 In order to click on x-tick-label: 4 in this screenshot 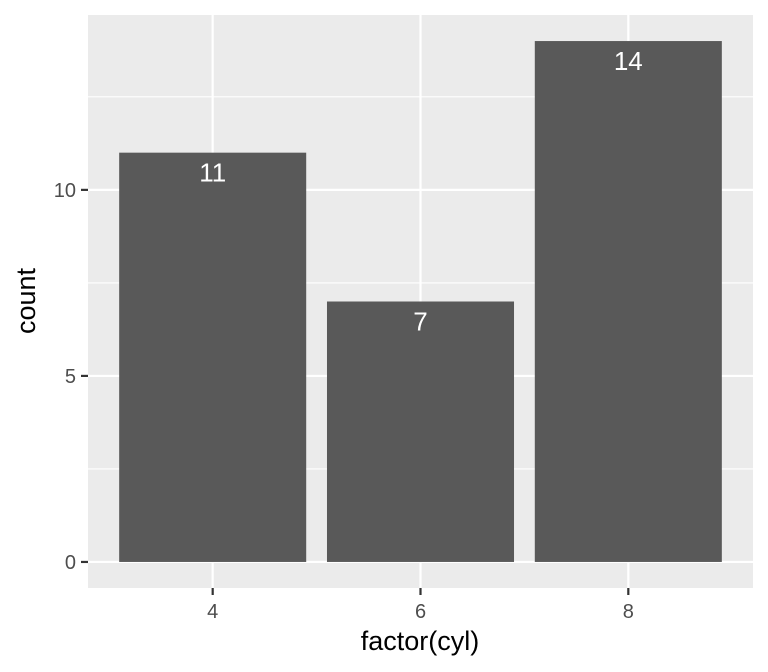, I will do `click(212, 612)`.